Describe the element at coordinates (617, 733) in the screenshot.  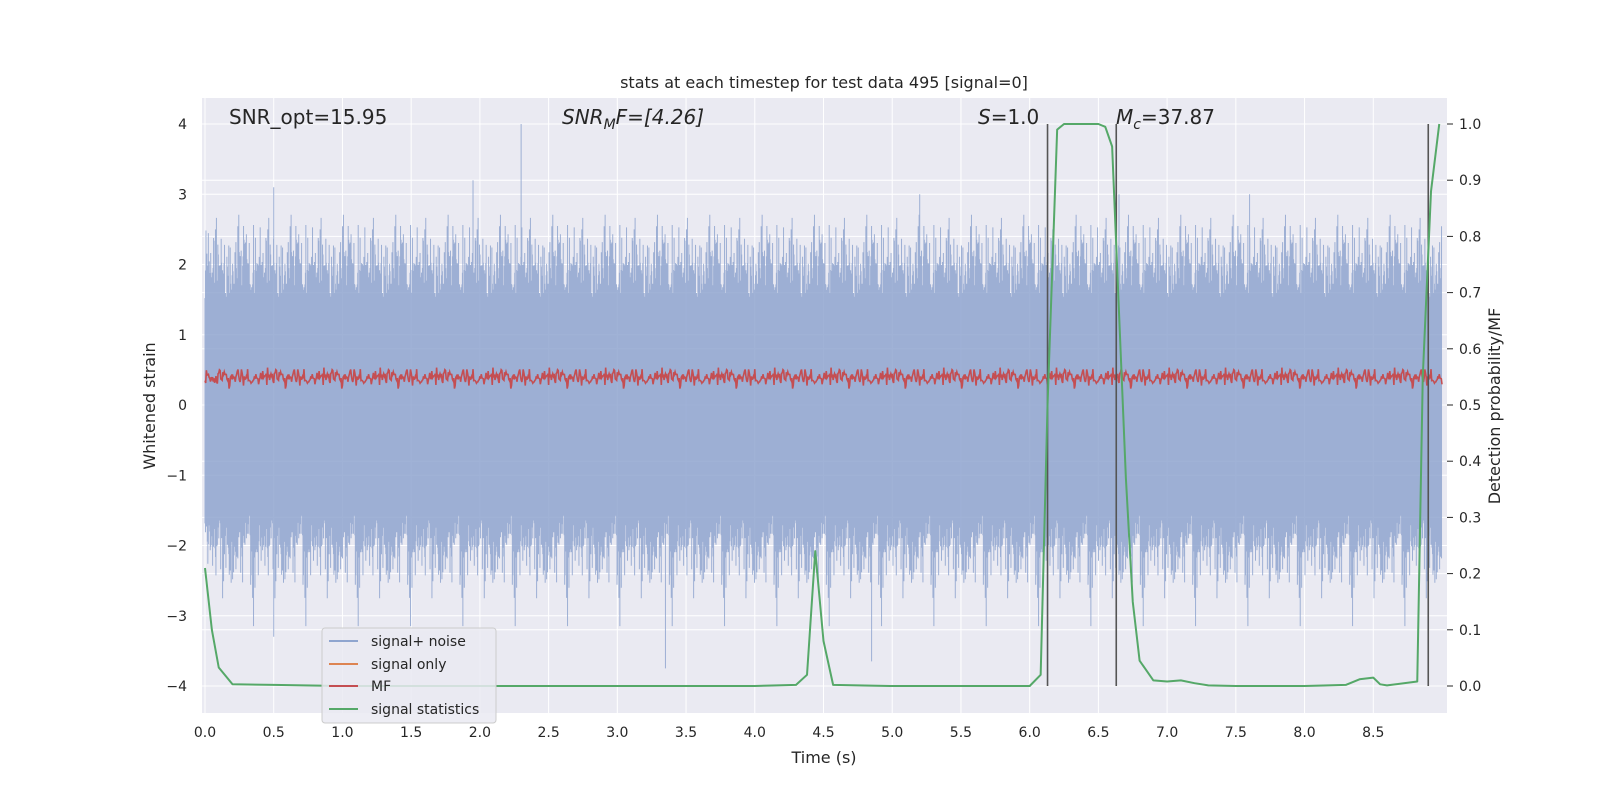
I see `x-tick-label: 3.0` at that location.